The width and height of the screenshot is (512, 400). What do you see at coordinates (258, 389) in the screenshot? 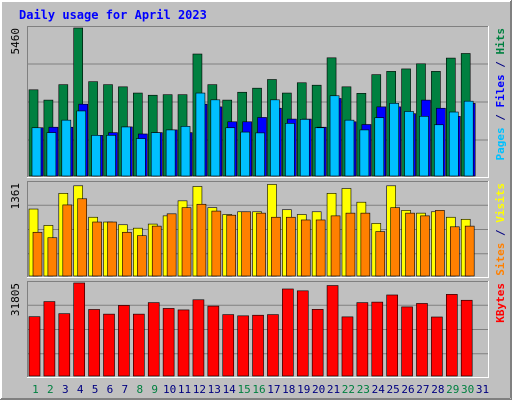
I see `x-tick-day-16: 16` at bounding box center [258, 389].